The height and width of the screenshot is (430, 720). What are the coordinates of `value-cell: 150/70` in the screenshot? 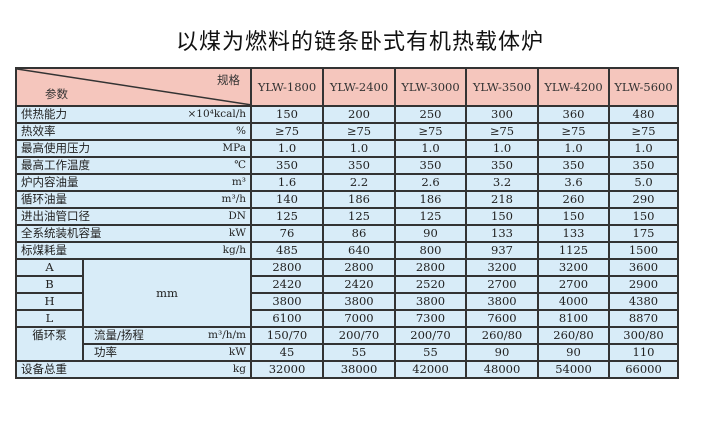 It's located at (287, 335).